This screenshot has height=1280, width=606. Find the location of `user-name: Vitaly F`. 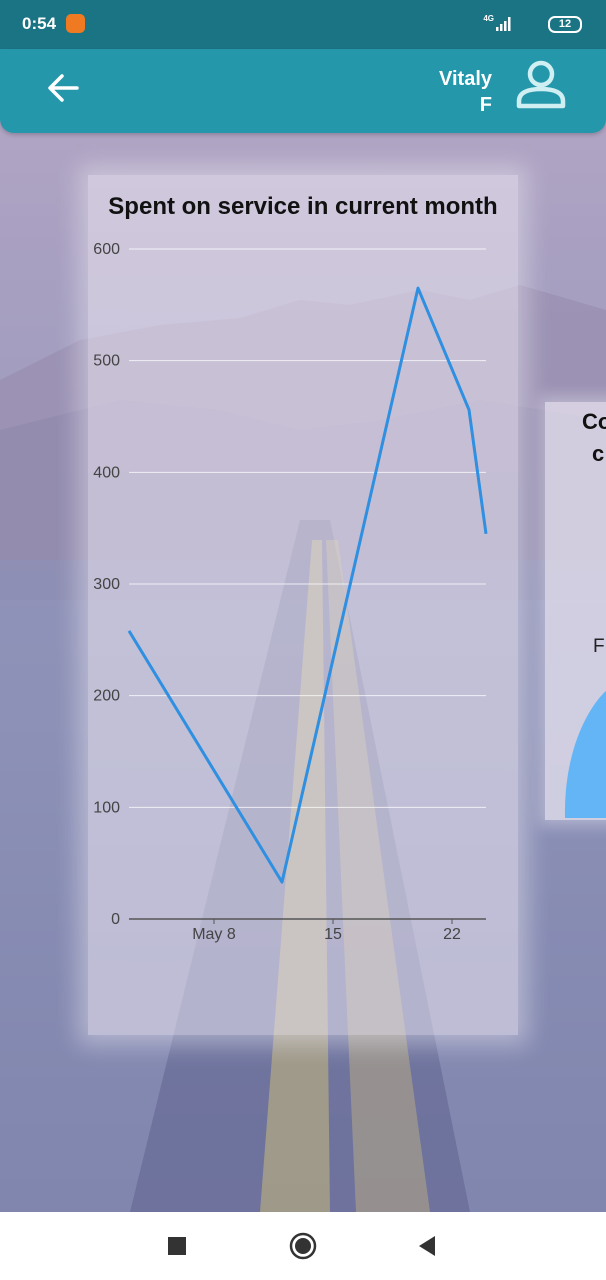

user-name: Vitaly F is located at coordinates (465, 92).